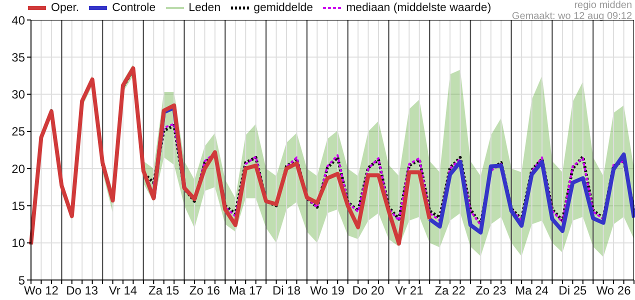 The height and width of the screenshot is (300, 635). What do you see at coordinates (450, 291) in the screenshot?
I see `x-tick-label: Za 22` at bounding box center [450, 291].